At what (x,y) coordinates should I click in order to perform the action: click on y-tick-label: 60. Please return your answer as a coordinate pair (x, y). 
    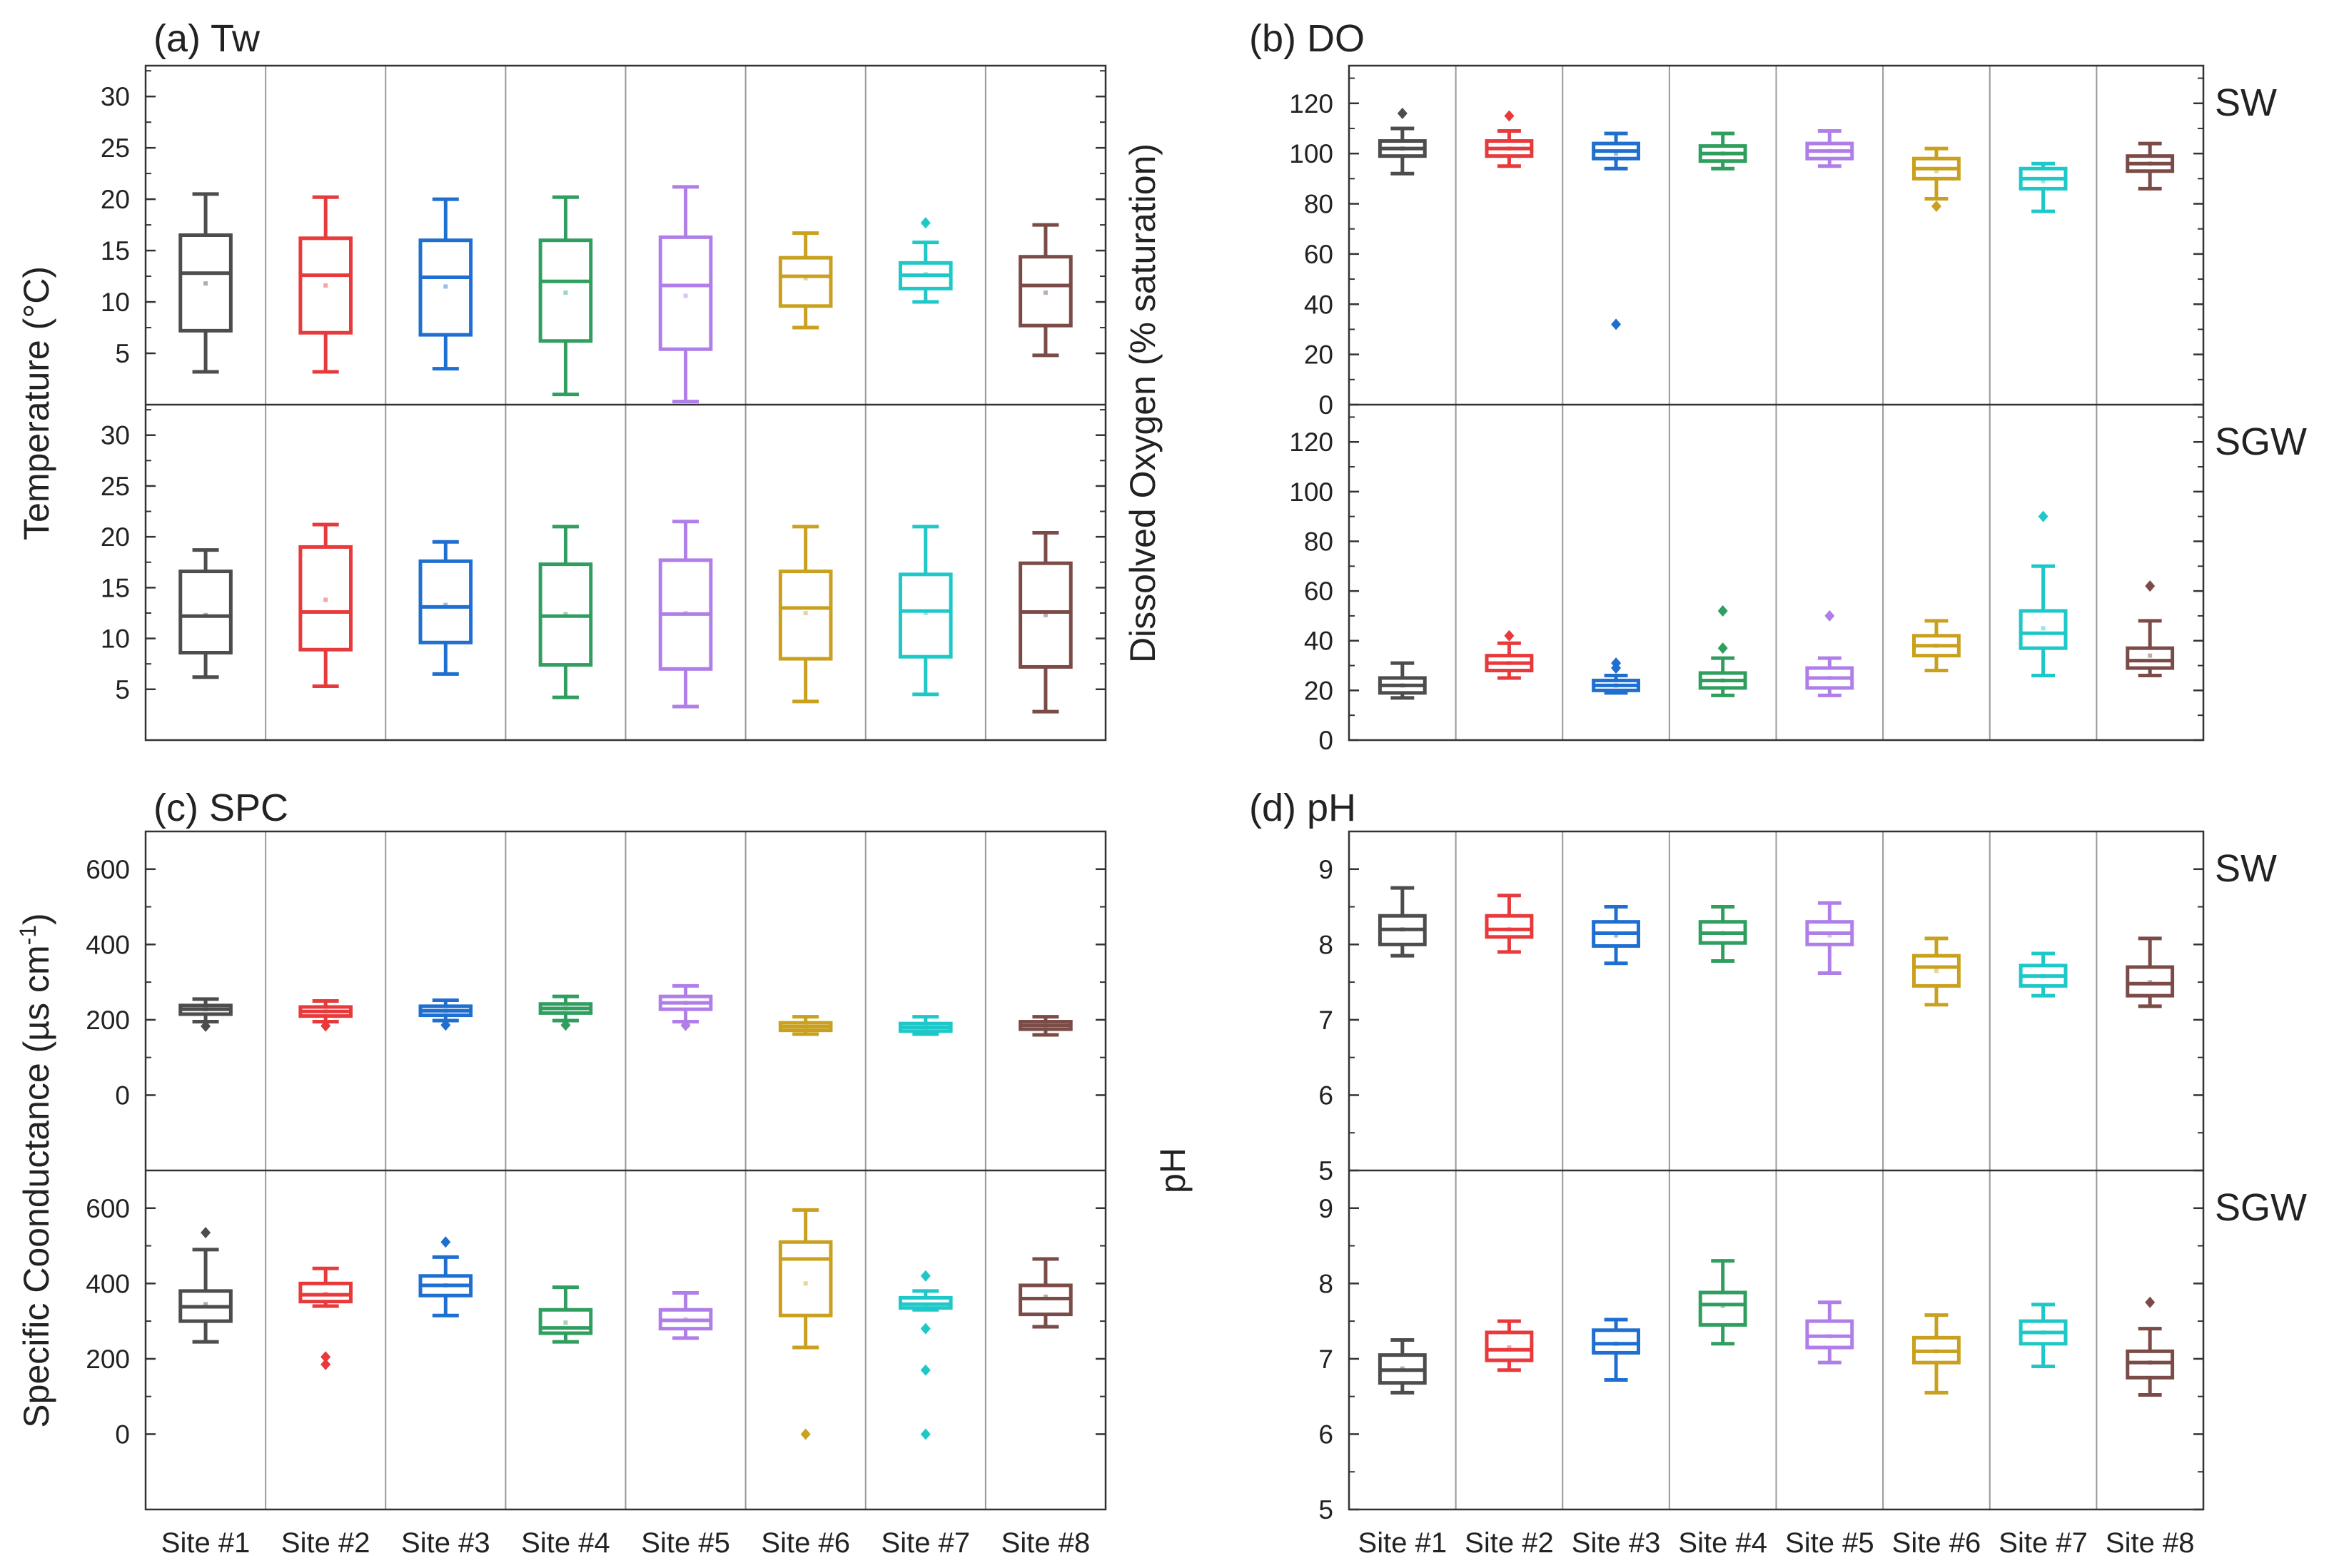
    Looking at the image, I should click on (1318, 254).